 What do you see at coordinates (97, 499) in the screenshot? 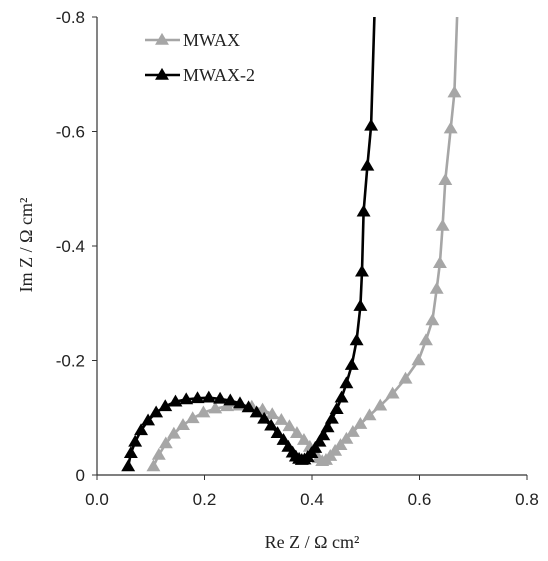
I see `x-tick-label: 0.0` at bounding box center [97, 499].